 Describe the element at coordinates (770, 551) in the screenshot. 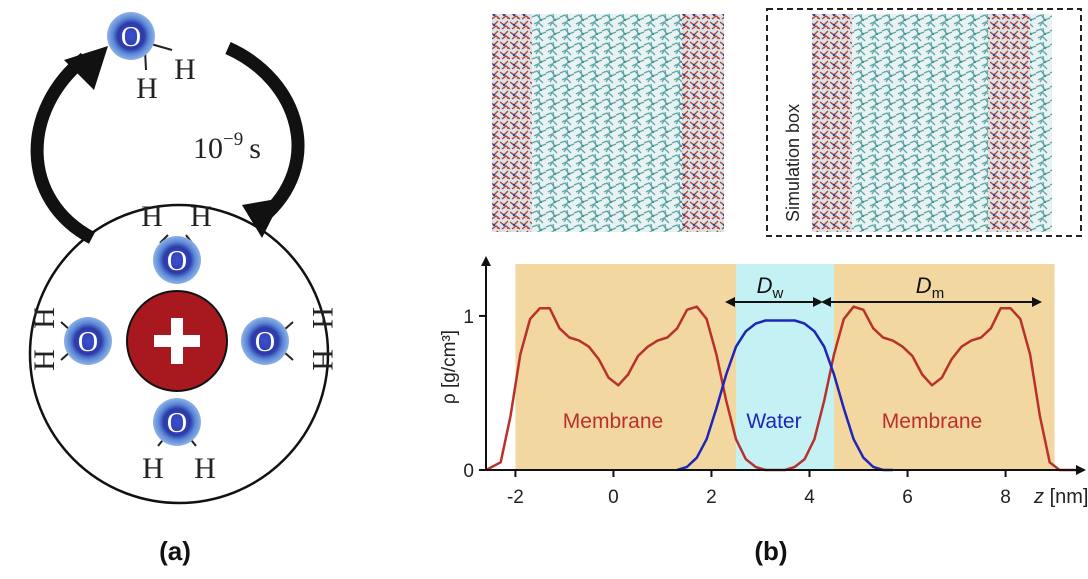

I see `panel-b-label: (b)` at that location.